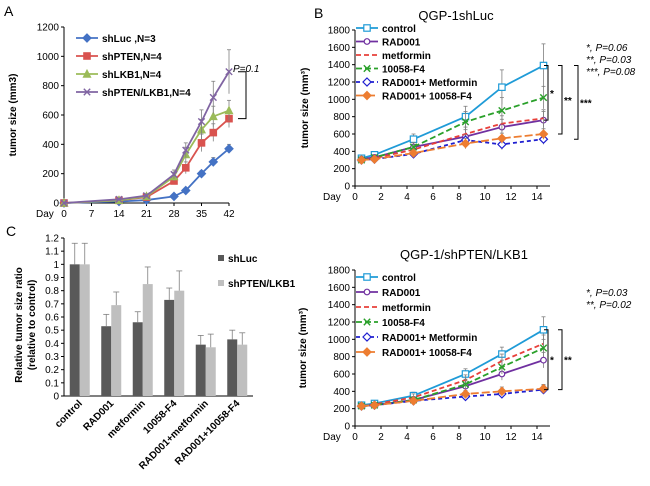 This screenshot has width=650, height=486. Describe the element at coordinates (452, 363) in the screenshot. I see `series-control` at that location.